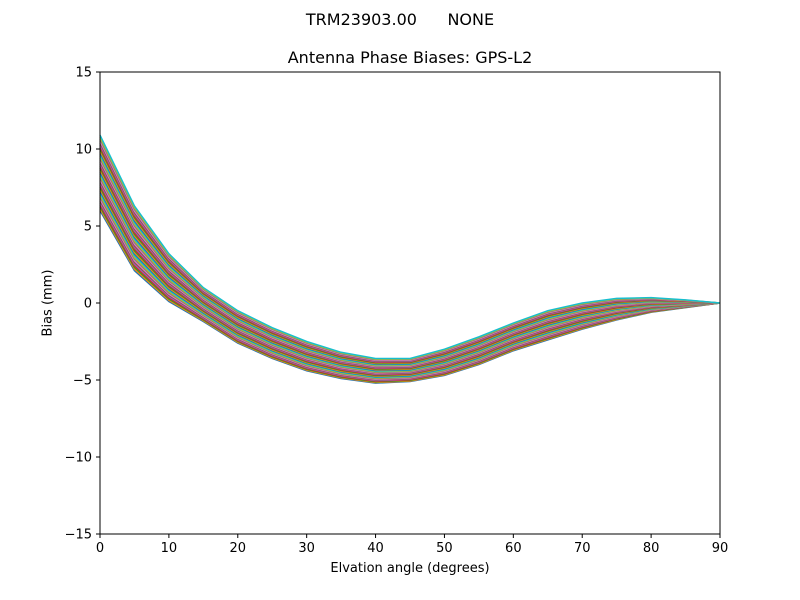 This screenshot has height=600, width=800. I want to click on x-tick-label: 50, so click(444, 548).